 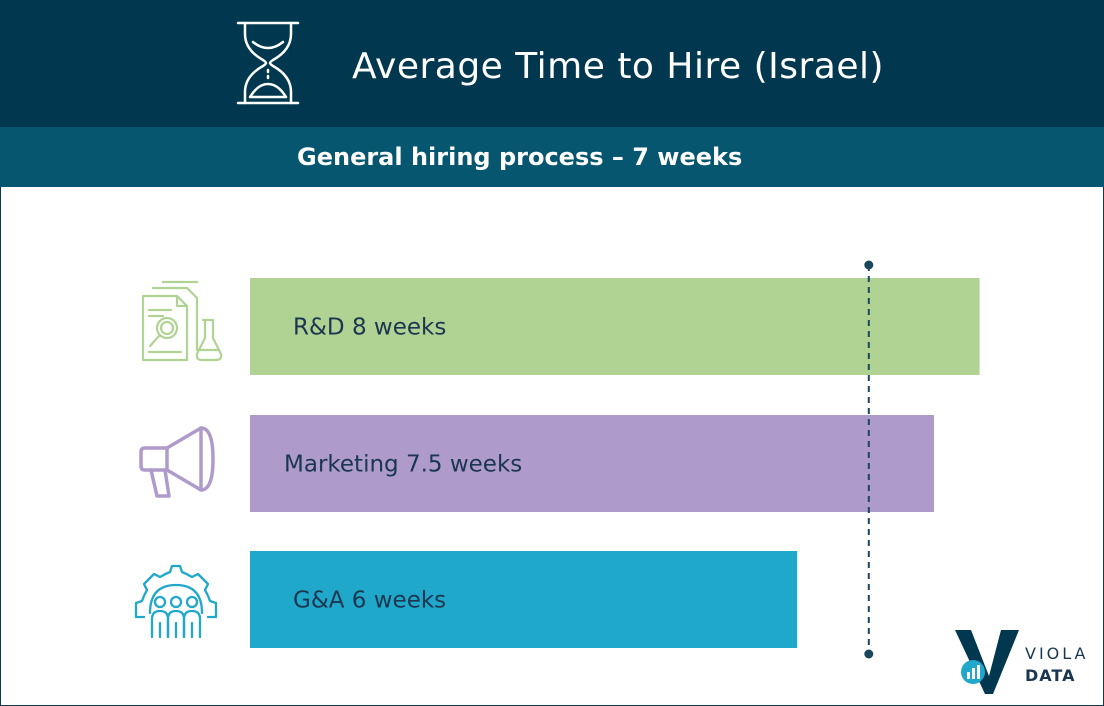 I want to click on subtitle-banner: General hiring process – 7 weeks, so click(x=552, y=157).